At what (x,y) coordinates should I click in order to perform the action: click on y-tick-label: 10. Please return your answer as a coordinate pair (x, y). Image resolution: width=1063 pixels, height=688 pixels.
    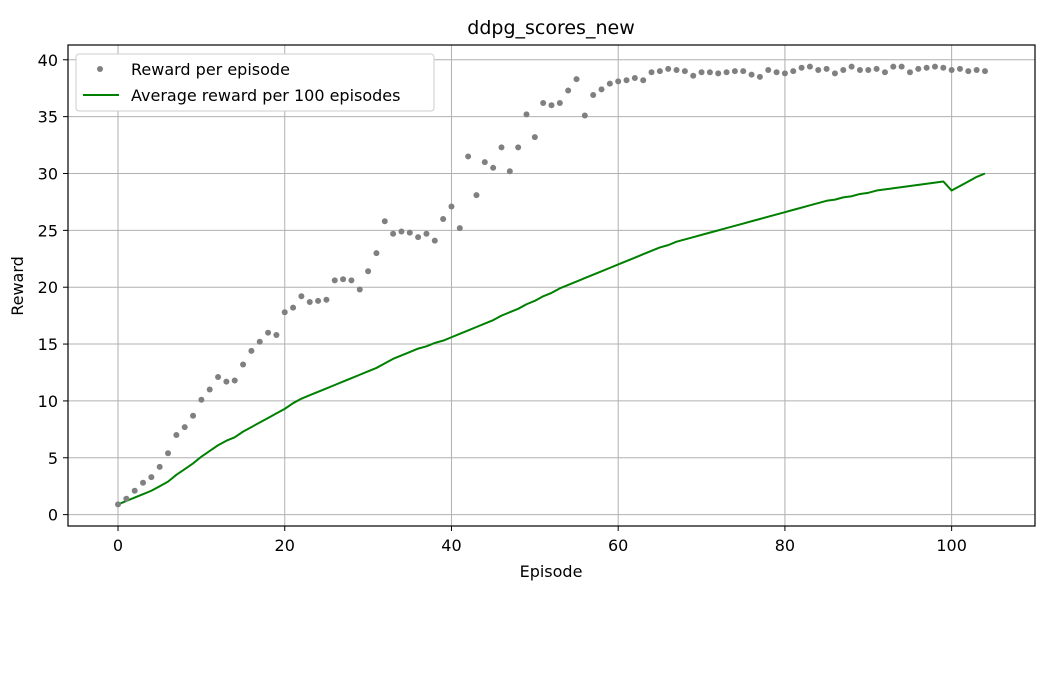
    Looking at the image, I should click on (48, 401).